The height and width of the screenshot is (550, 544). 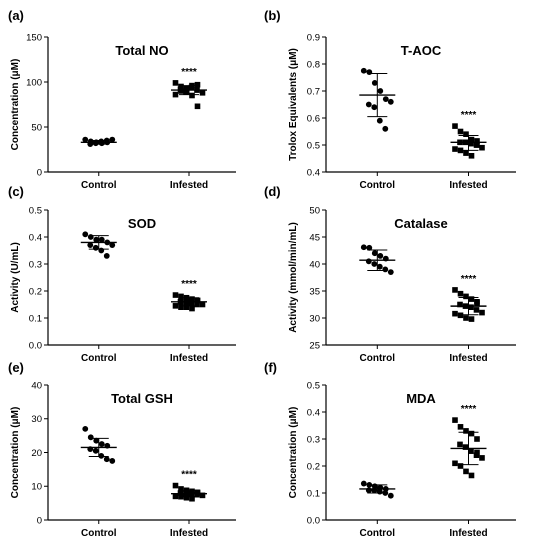 I want to click on chart-title: MDA, so click(x=421, y=398).